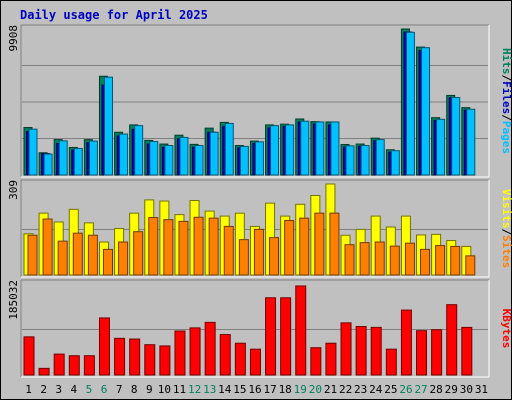  I want to click on day-label-8: 8, so click(134, 389).